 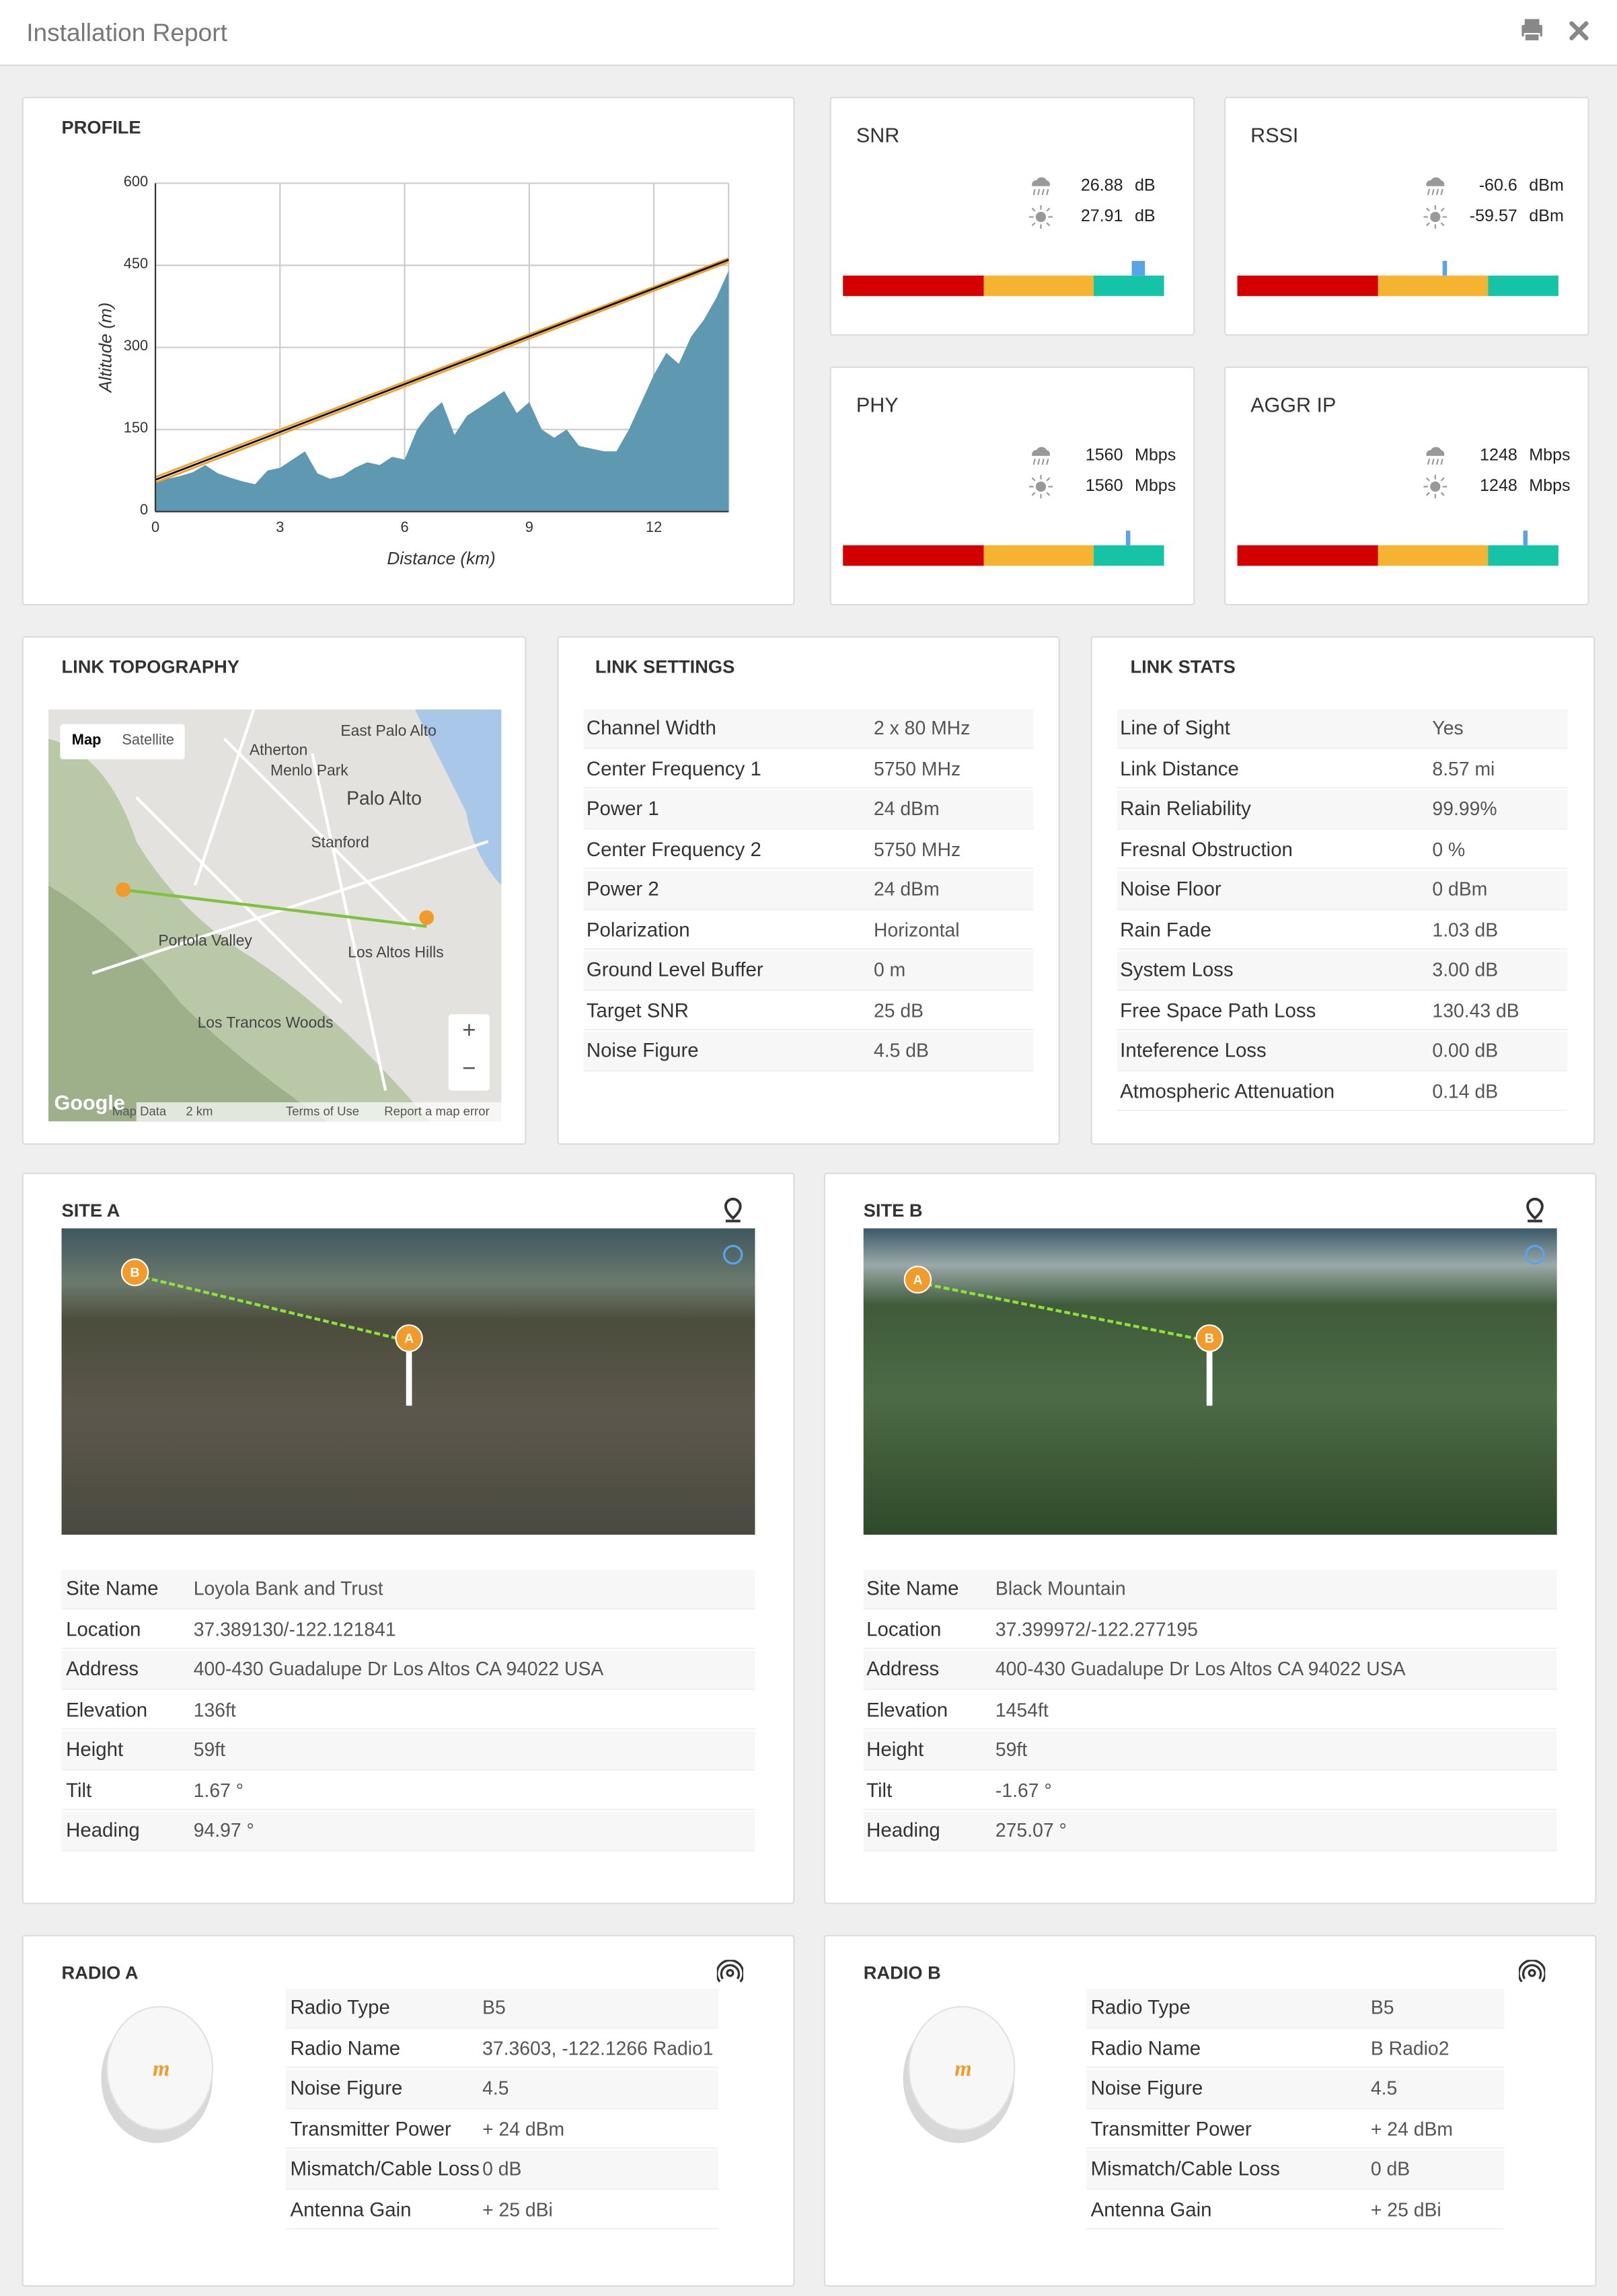 What do you see at coordinates (1104, 456) in the screenshot?
I see `meter-value: 1560` at bounding box center [1104, 456].